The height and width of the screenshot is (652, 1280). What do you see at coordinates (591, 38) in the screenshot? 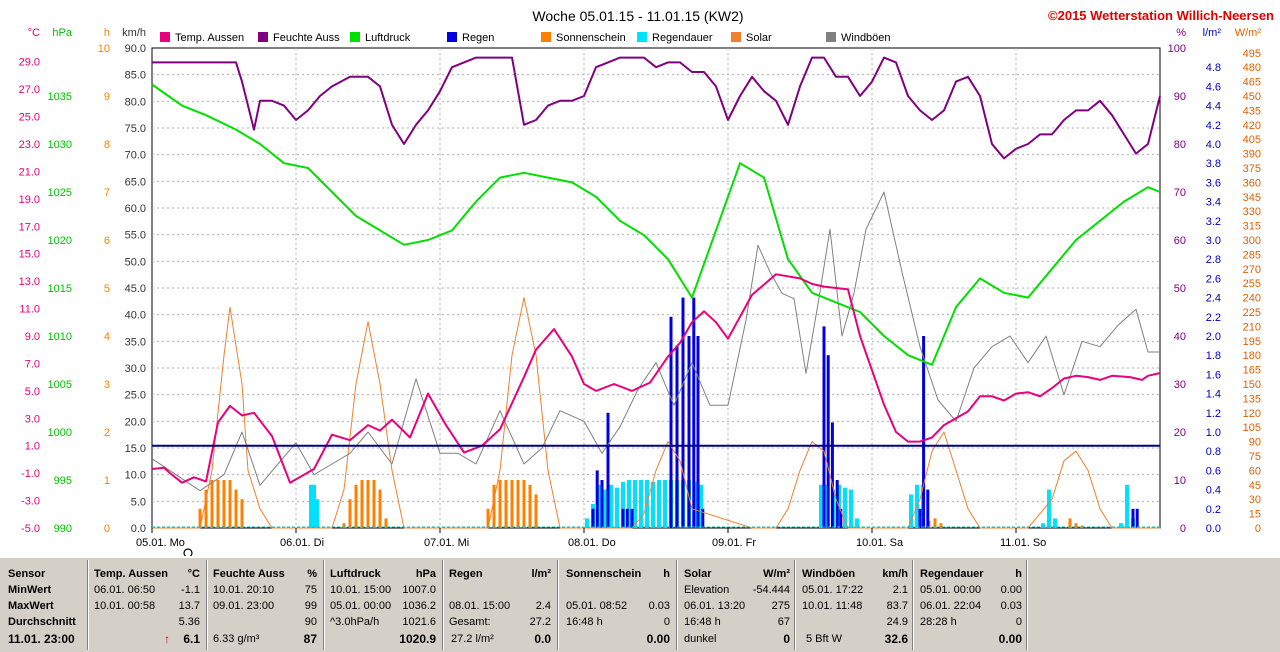
I see `legend-label-sonnenschein: Sonnenschein` at bounding box center [591, 38].